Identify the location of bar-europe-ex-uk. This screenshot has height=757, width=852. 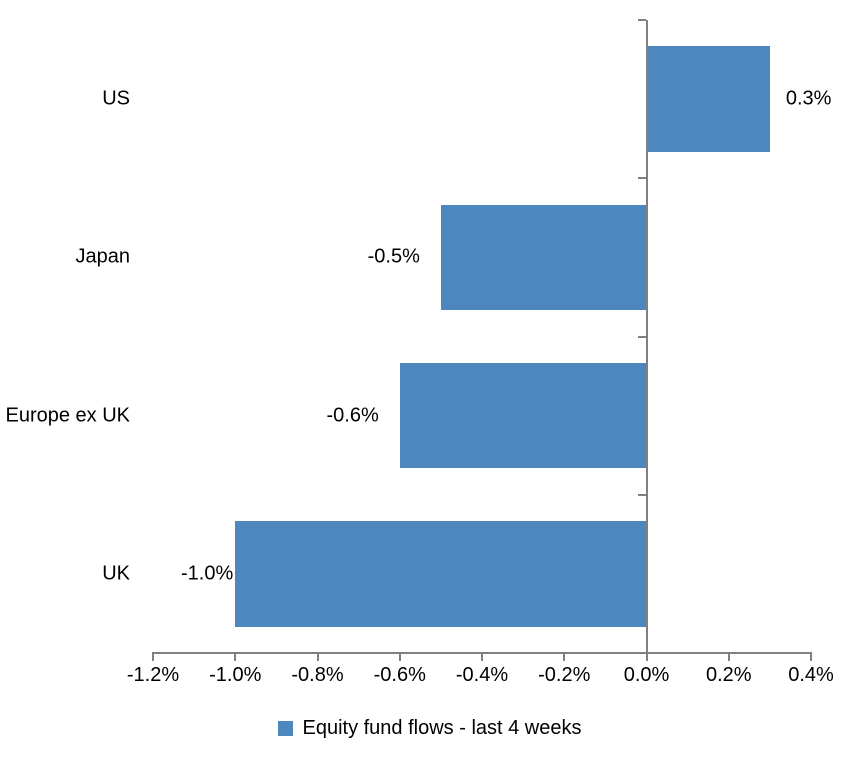
(523, 415).